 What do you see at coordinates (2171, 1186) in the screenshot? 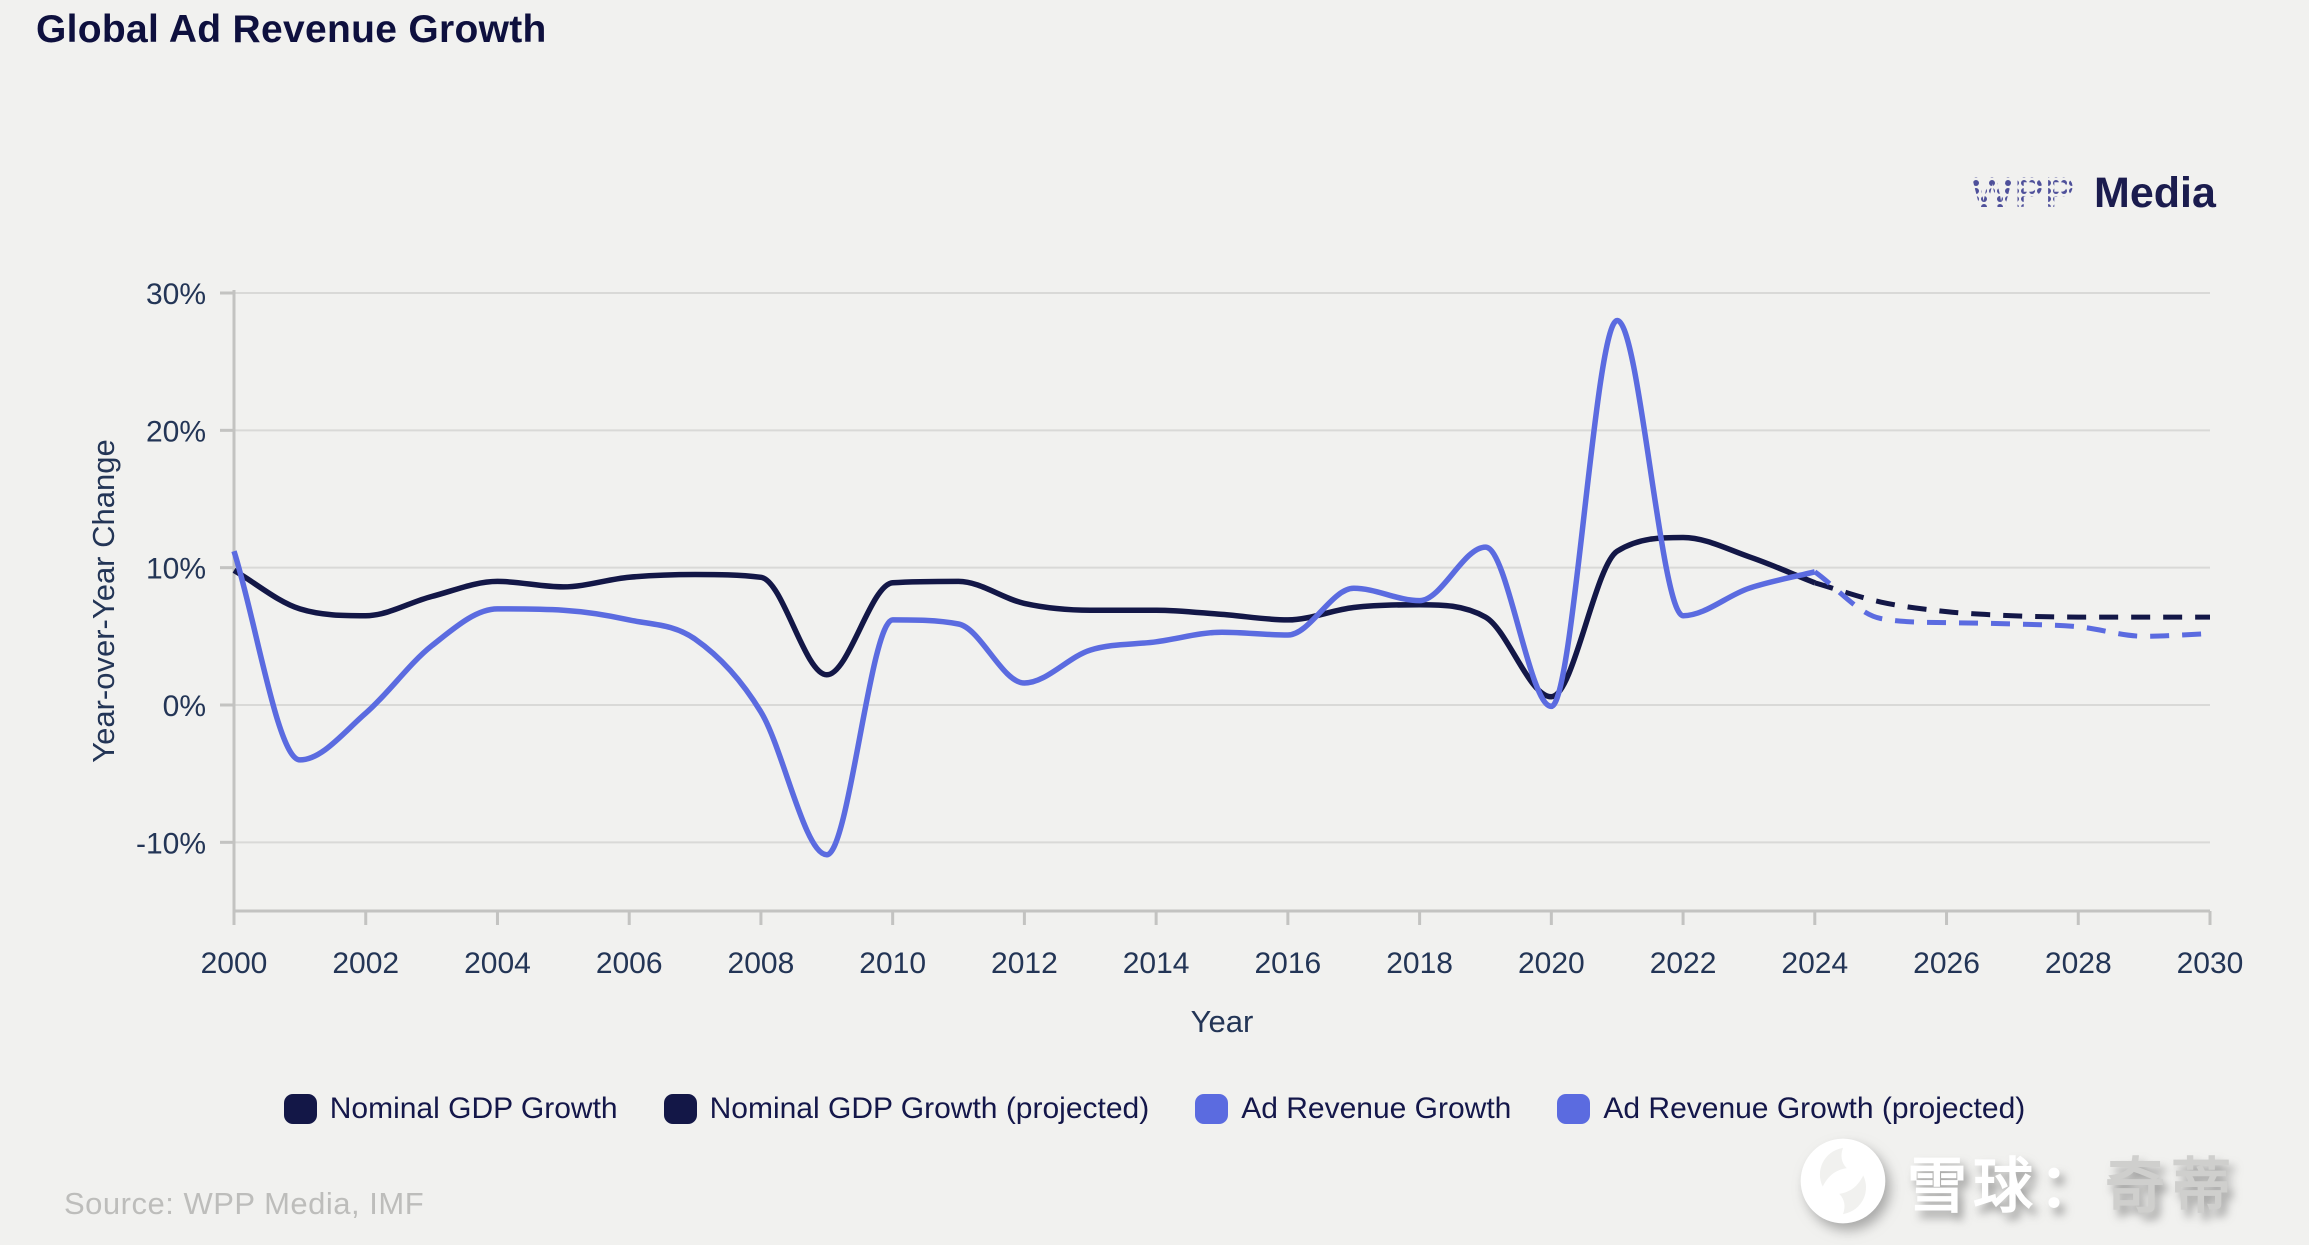
I see `watermark-user-name: 奇蒂` at bounding box center [2171, 1186].